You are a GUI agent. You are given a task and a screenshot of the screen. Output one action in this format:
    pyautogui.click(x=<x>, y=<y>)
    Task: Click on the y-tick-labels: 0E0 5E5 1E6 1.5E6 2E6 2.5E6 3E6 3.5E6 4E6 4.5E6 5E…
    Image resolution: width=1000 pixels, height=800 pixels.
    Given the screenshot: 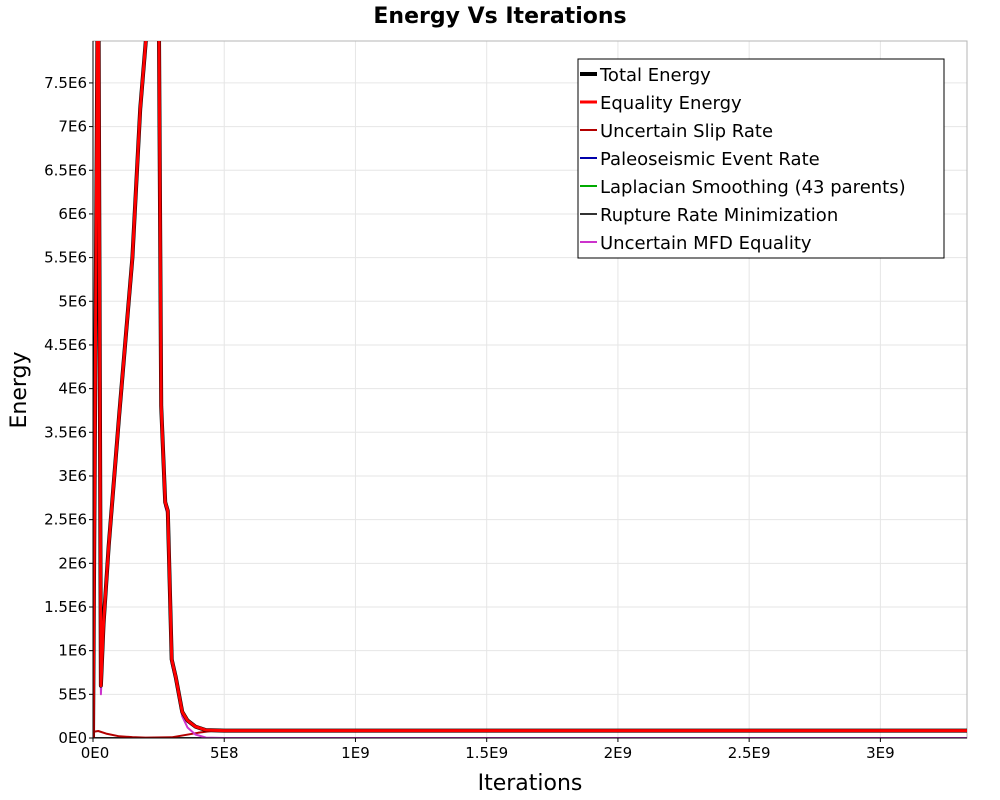 What is the action you would take?
    pyautogui.click(x=68, y=410)
    